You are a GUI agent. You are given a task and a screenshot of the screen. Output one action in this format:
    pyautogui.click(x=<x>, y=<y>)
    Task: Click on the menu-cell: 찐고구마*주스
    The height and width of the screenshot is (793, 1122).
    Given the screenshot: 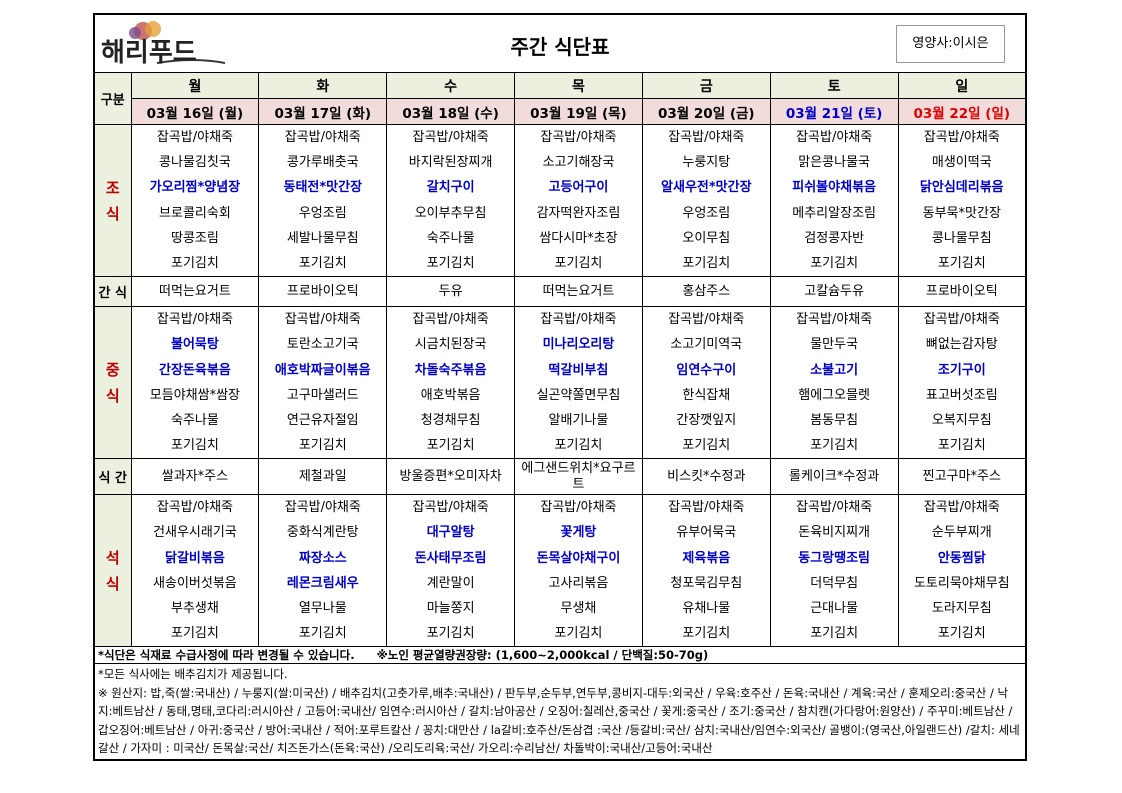 What is the action you would take?
    pyautogui.click(x=962, y=477)
    